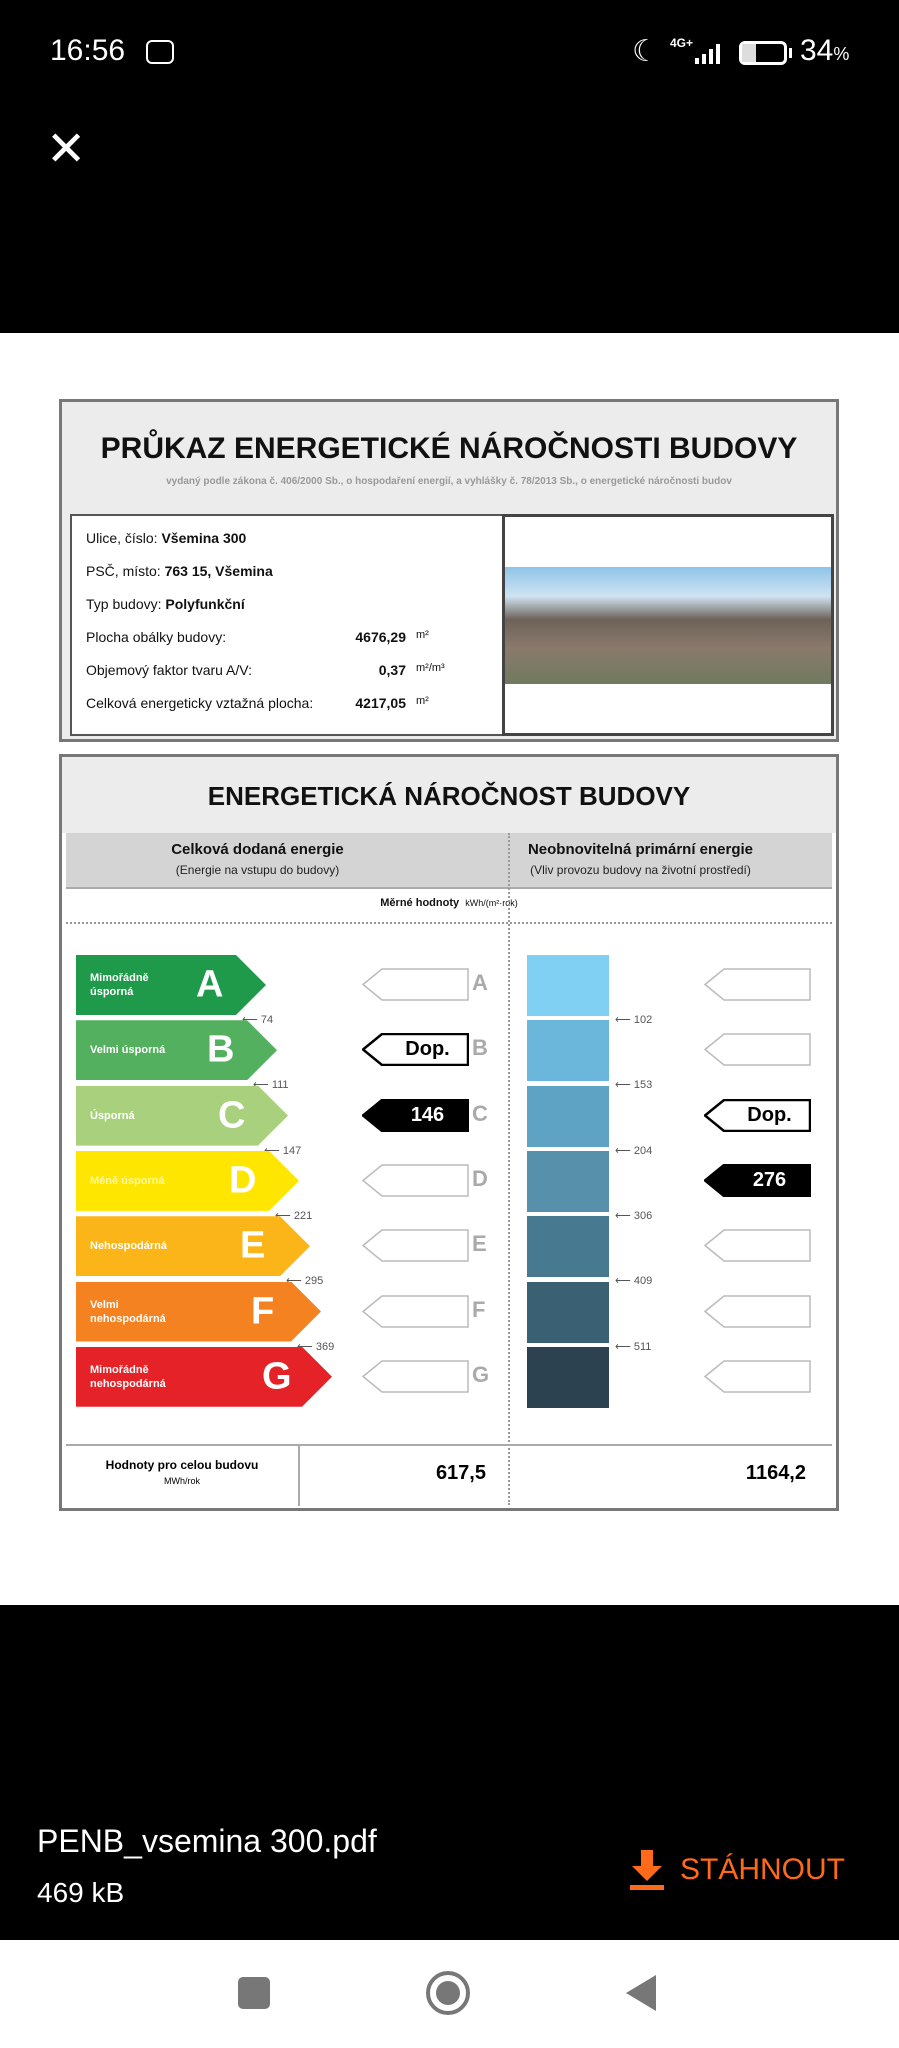  I want to click on left-threshold: ⟵ 147, so click(283, 1150).